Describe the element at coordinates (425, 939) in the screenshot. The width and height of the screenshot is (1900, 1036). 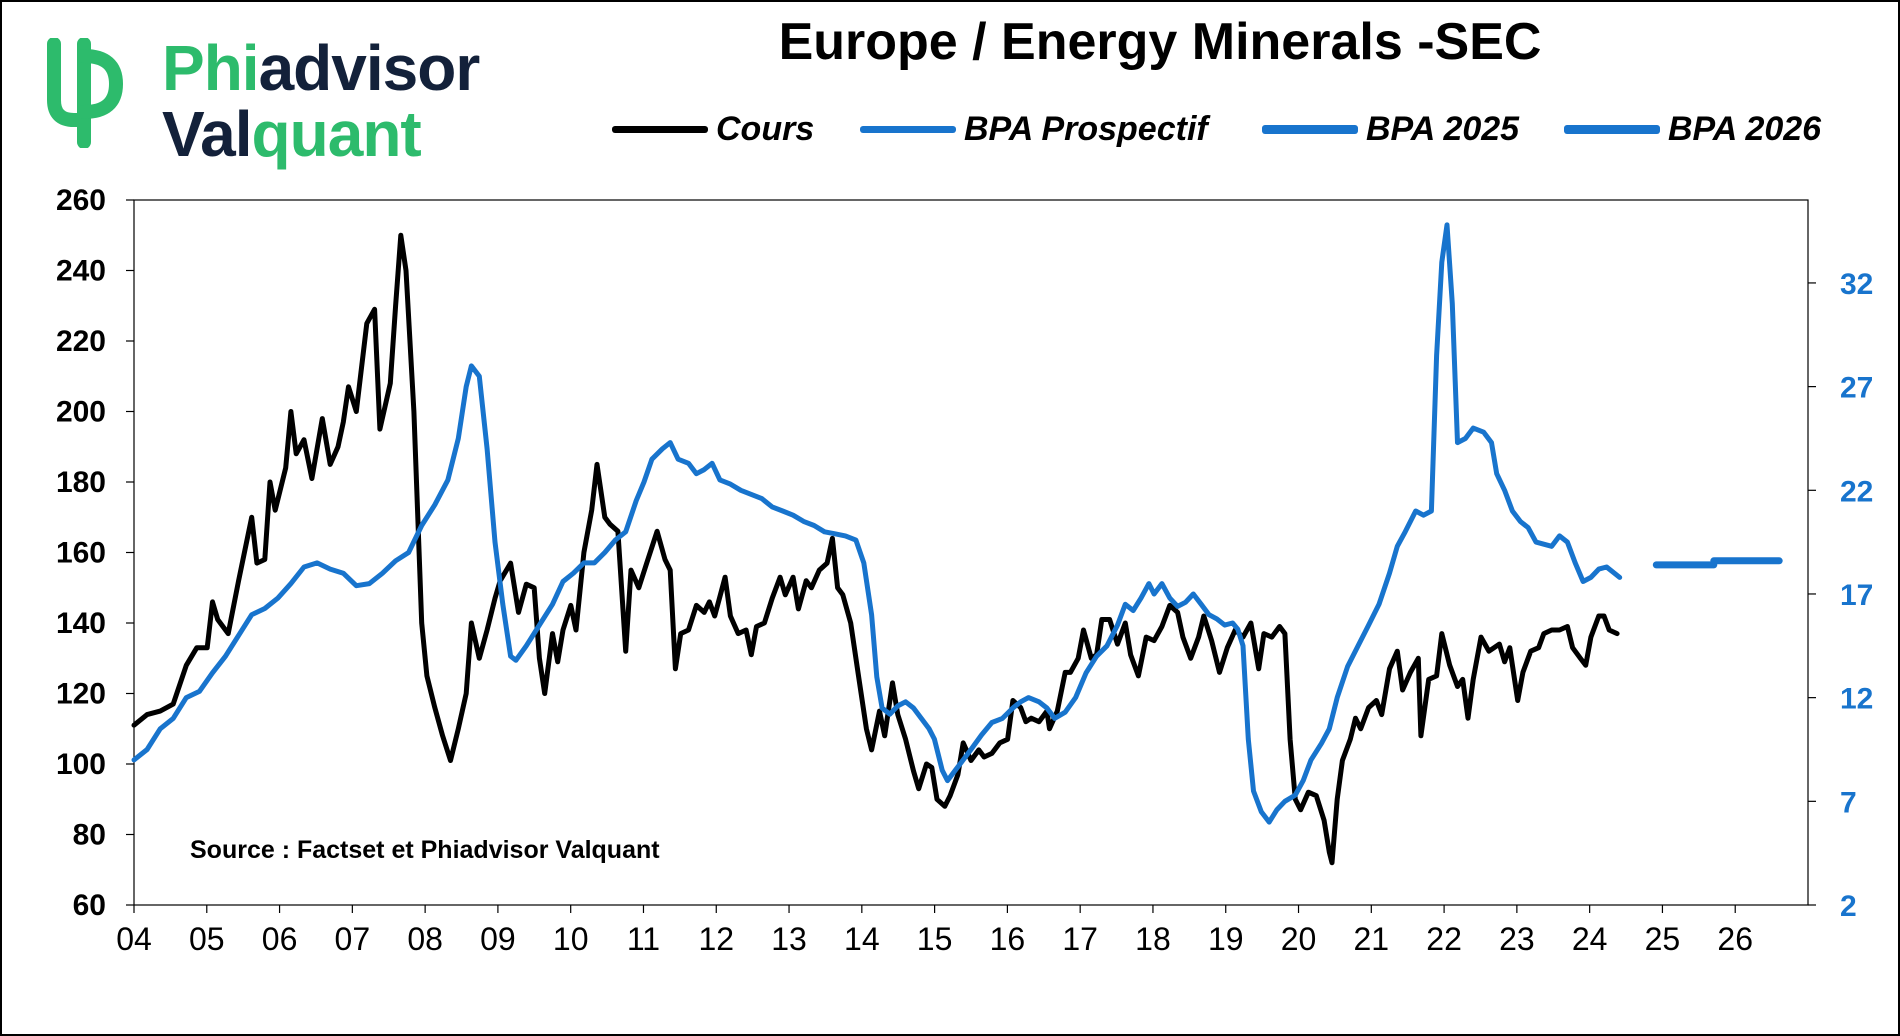
I see `x-tick-label: 08` at that location.